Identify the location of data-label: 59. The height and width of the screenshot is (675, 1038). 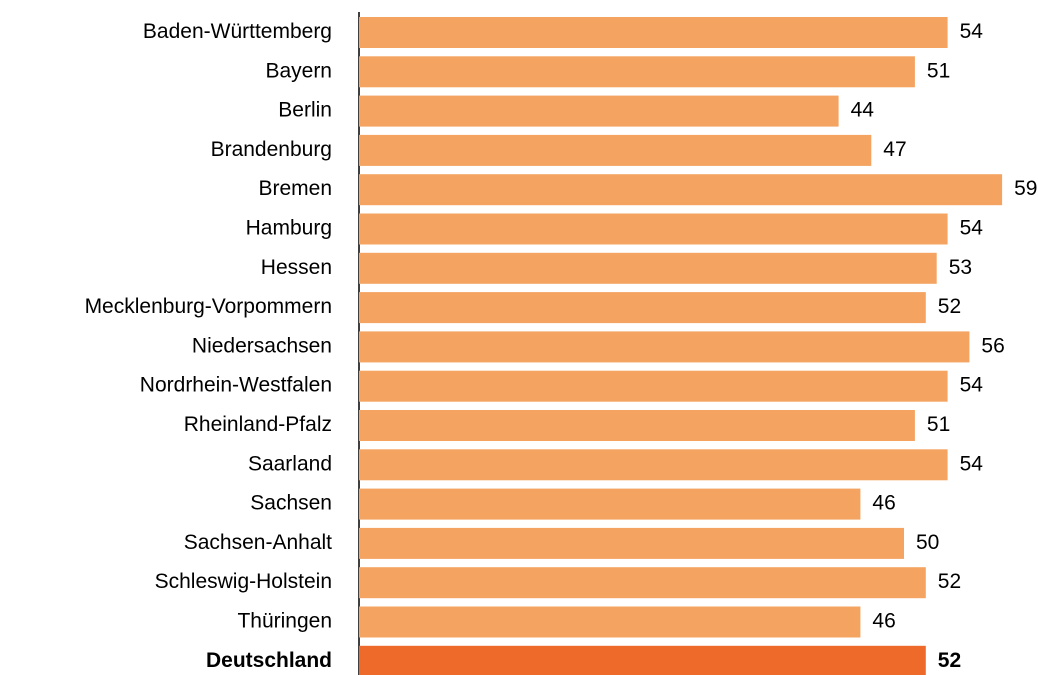
(1025, 188).